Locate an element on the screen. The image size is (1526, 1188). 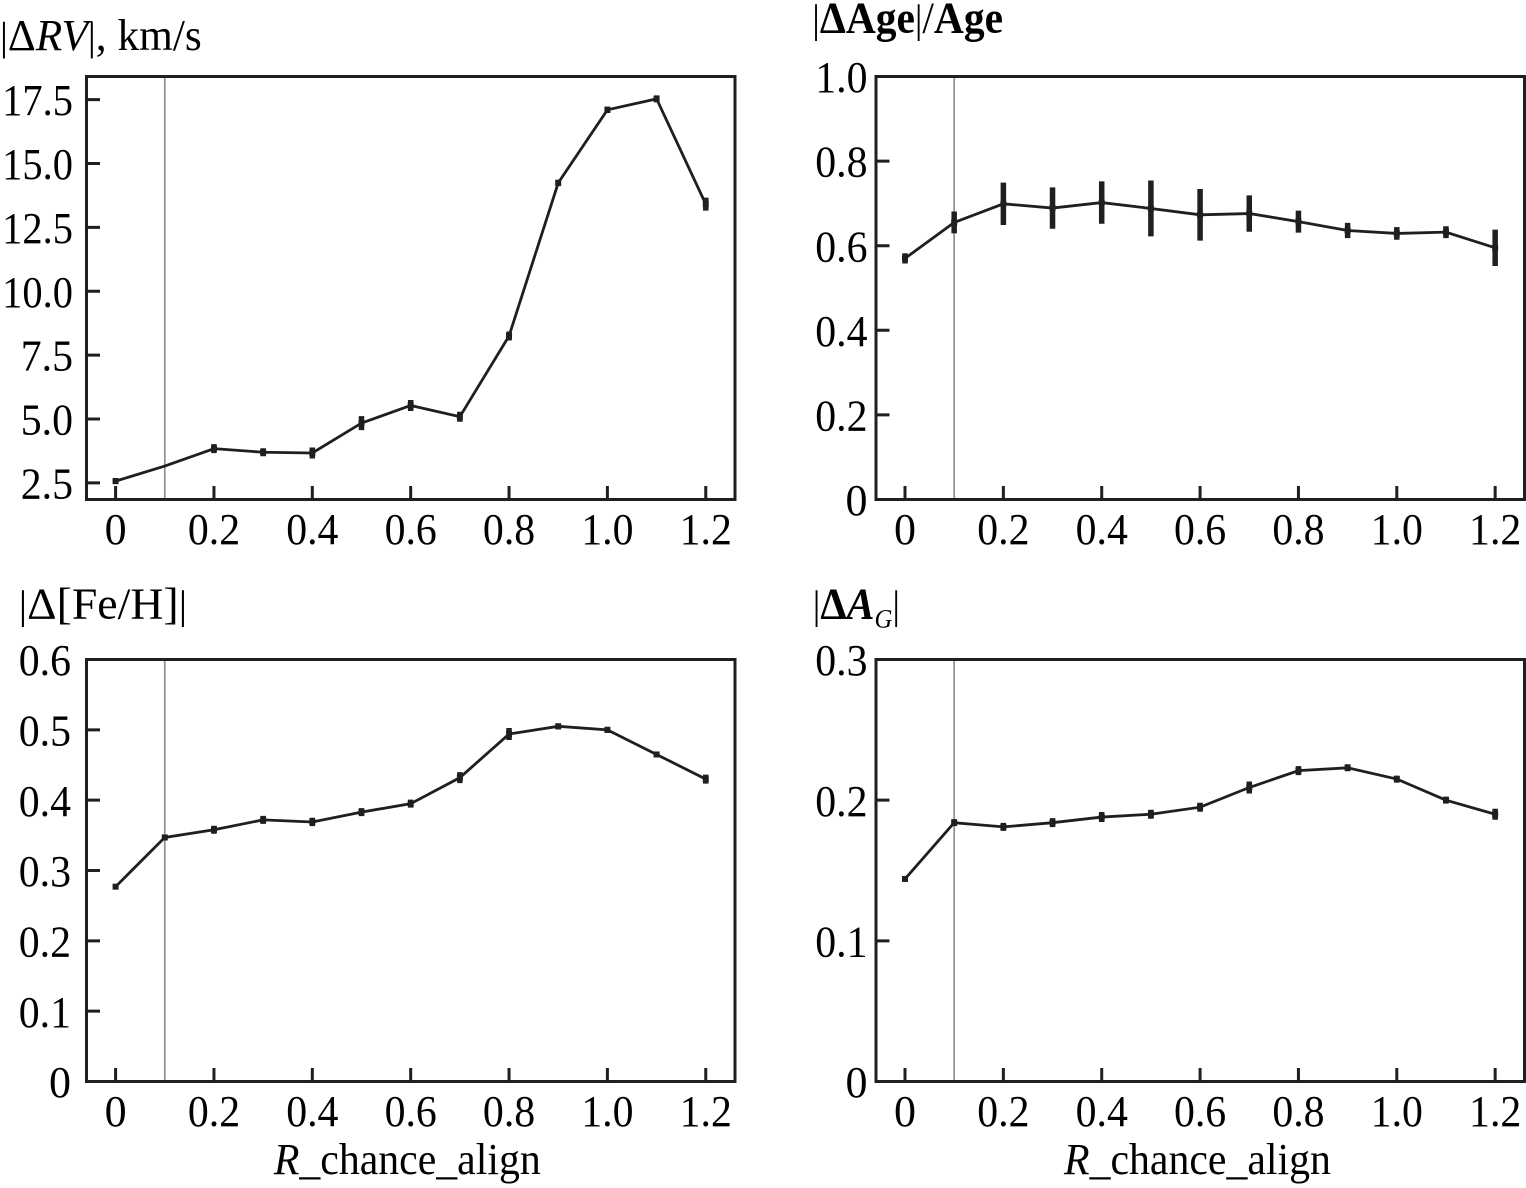
svg-text: 15.0 is located at coordinates (37, 165).